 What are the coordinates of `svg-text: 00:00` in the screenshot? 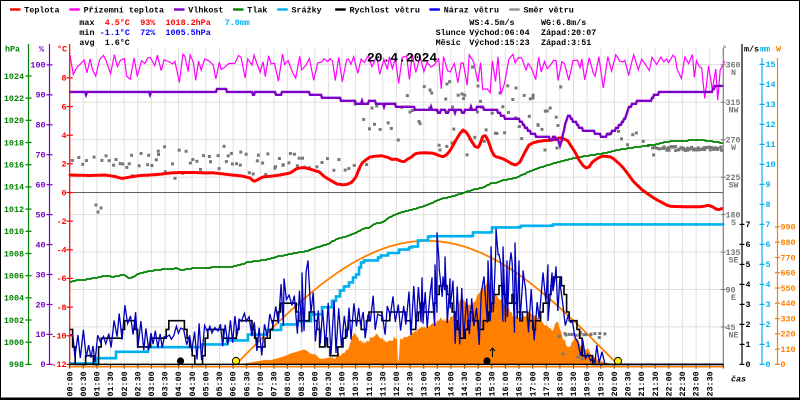 It's located at (70, 383).